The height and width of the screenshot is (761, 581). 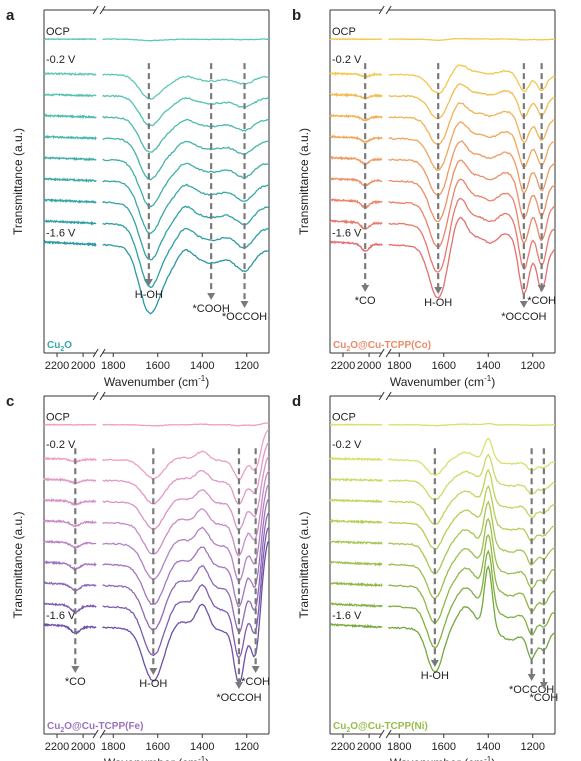 What do you see at coordinates (382, 346) in the screenshot?
I see `sample-label: Cu2O@Cu-TCPP(Co)` at bounding box center [382, 346].